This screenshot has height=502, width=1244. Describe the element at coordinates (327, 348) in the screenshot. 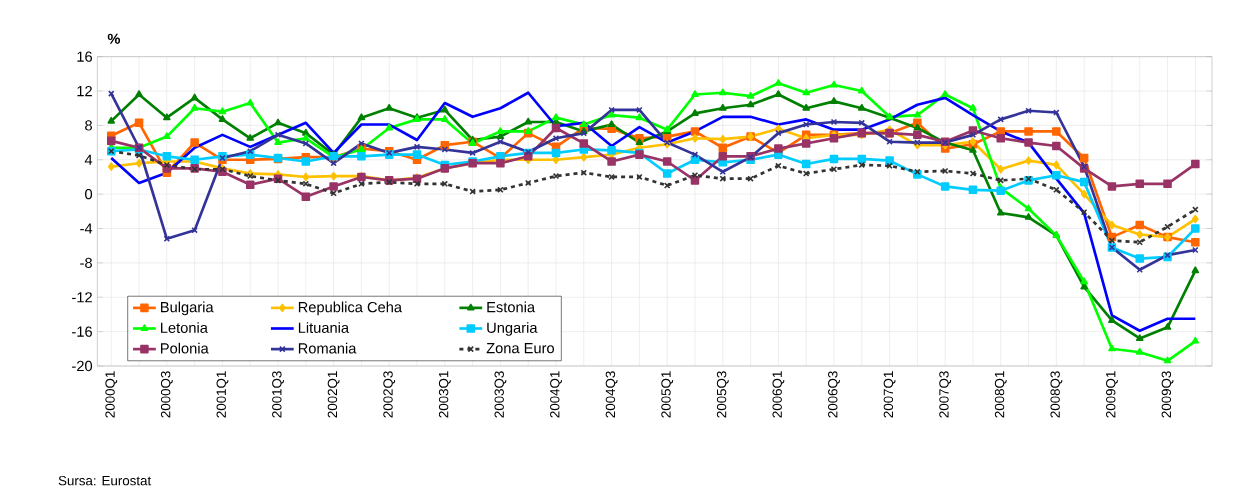

I see `legend-label: Romania` at that location.